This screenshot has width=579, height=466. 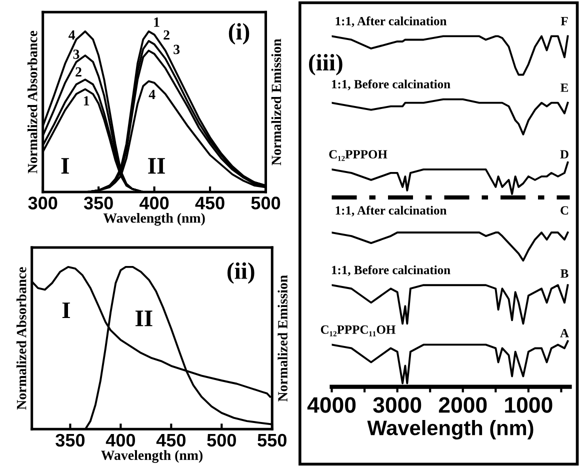 I want to click on x-tick-label: 300, so click(x=43, y=203).